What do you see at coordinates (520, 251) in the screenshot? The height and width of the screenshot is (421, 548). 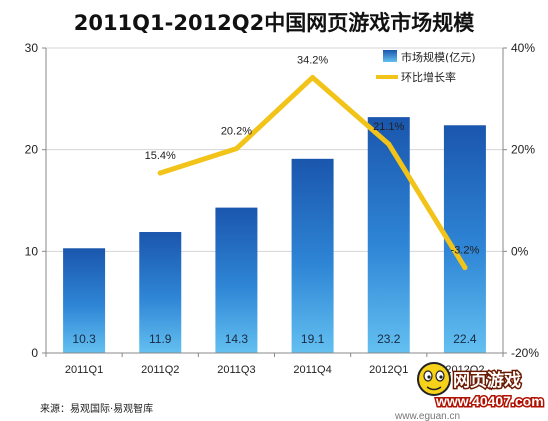 I see `y-tick-label-right: 0%` at bounding box center [520, 251].